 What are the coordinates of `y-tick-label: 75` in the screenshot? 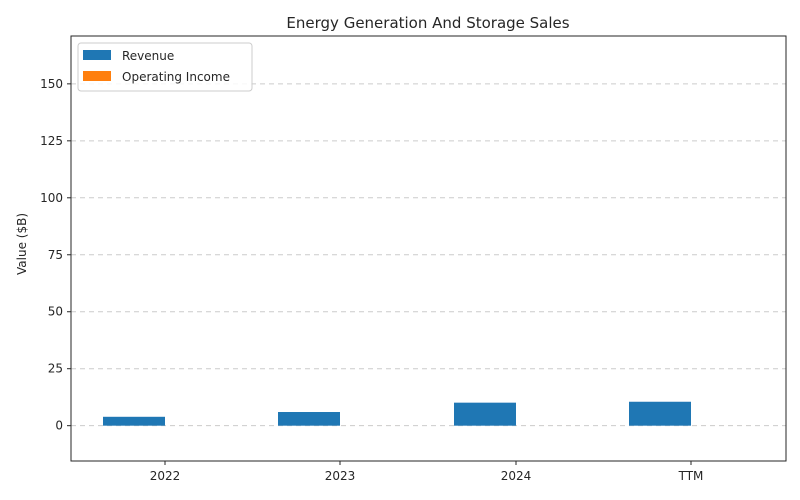 It's located at (55, 255).